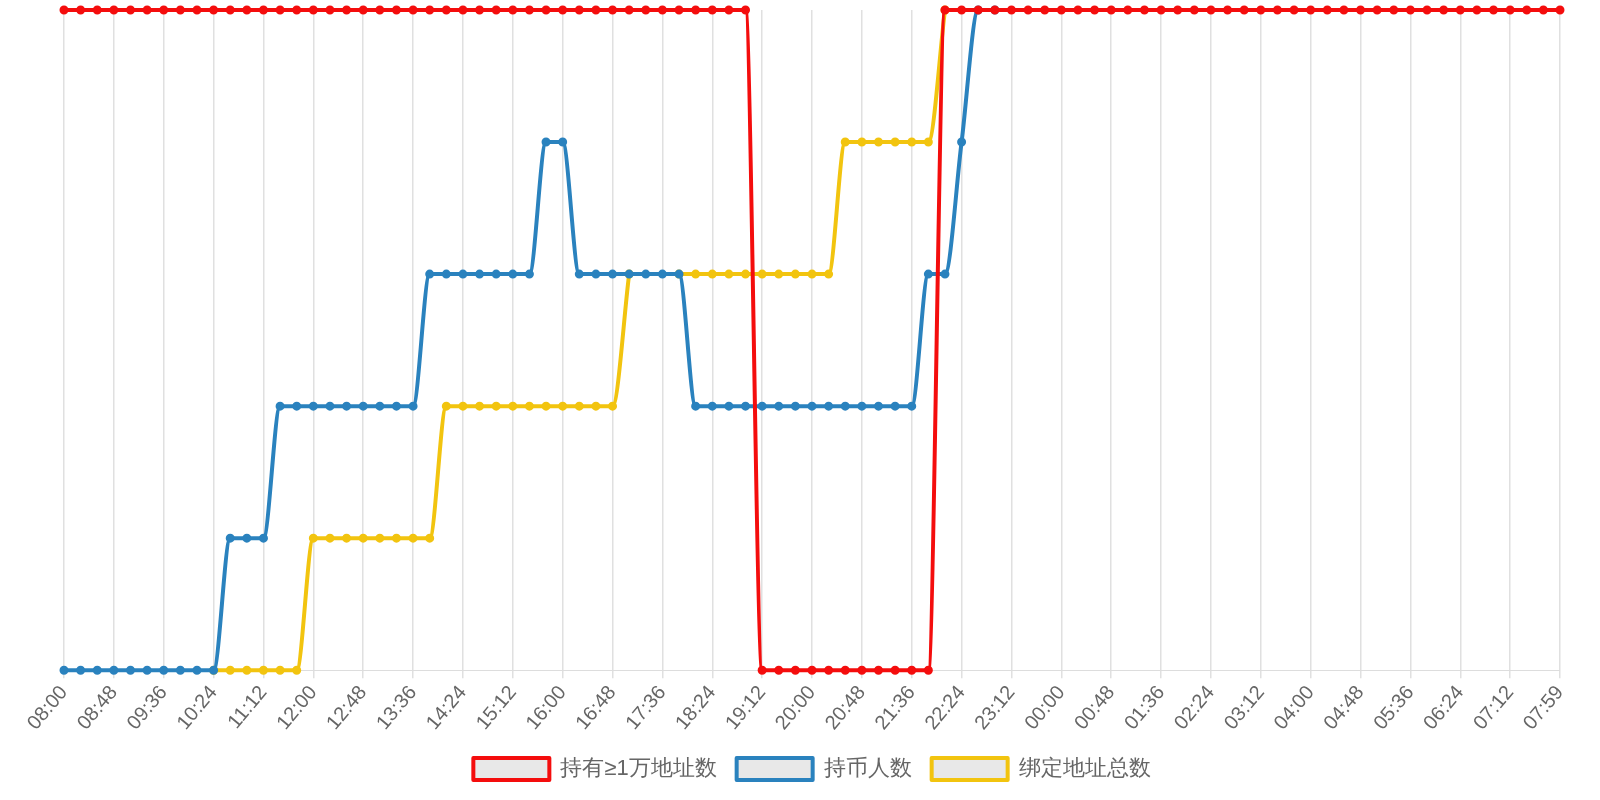 This screenshot has height=800, width=1600. Describe the element at coordinates (638, 768) in the screenshot. I see `legend-label: 持有≥1万地址数` at that location.